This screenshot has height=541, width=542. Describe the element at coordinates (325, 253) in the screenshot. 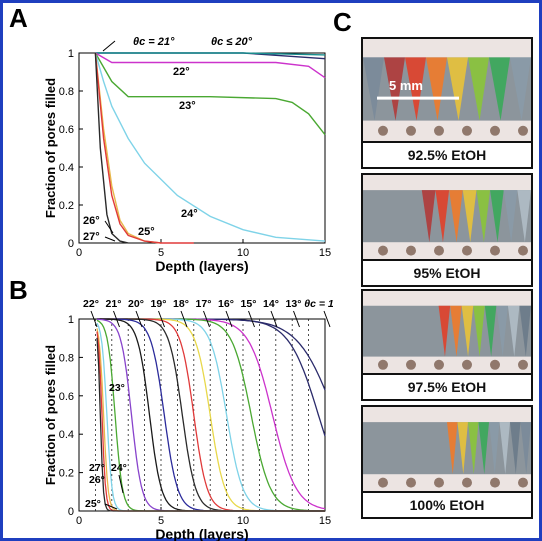

I see `chart-a-x-tick-label: 15` at that location.